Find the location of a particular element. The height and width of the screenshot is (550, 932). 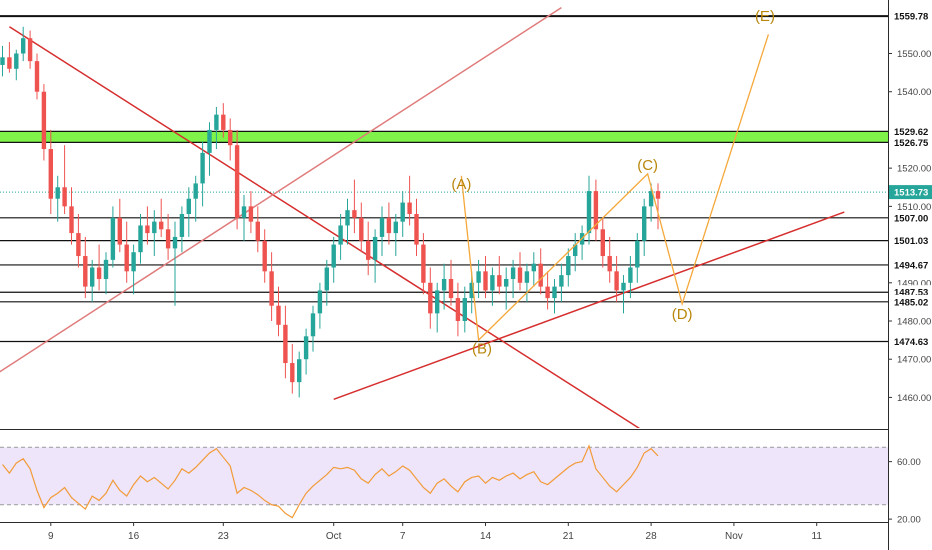

wave-label: (A) is located at coordinates (461, 184).